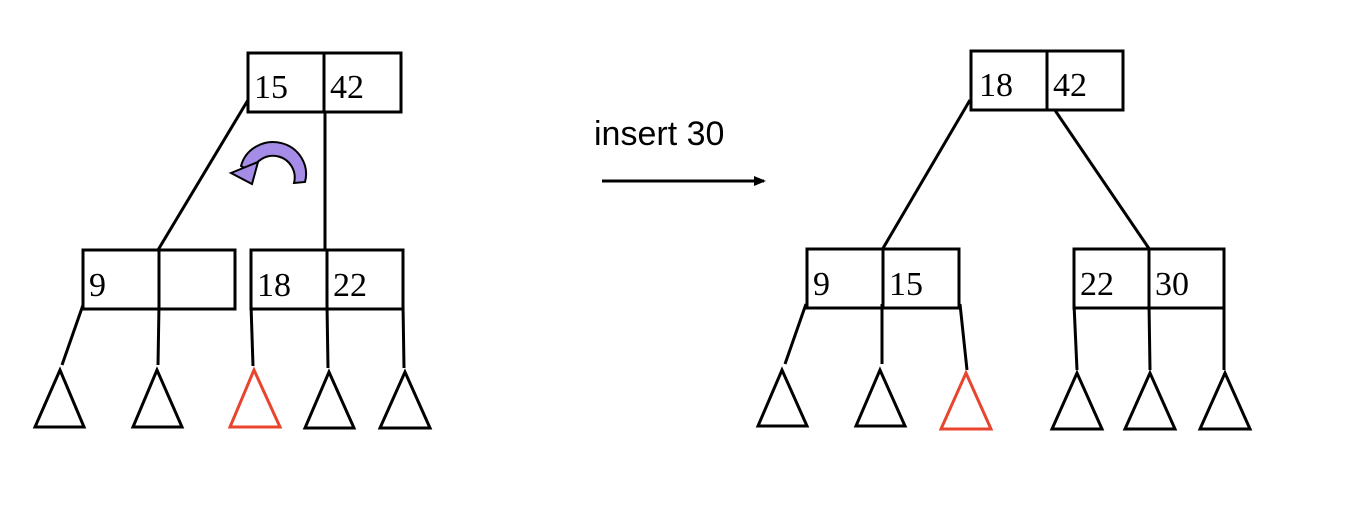  Describe the element at coordinates (347, 87) in the screenshot. I see `before-root-key-2: 42` at that location.